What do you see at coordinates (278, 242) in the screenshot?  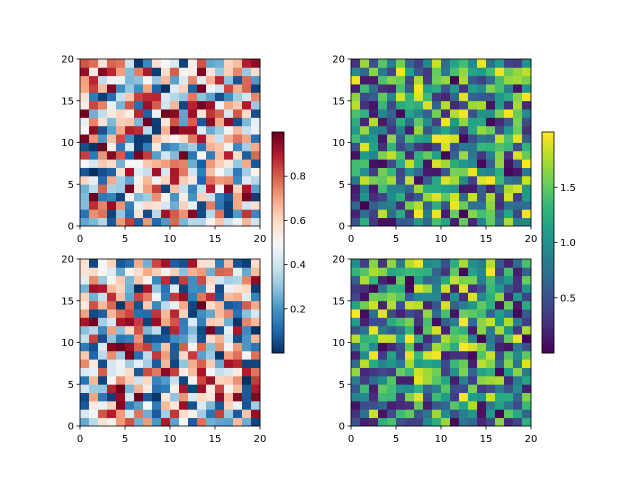 I see `colorbar-frame` at bounding box center [278, 242].